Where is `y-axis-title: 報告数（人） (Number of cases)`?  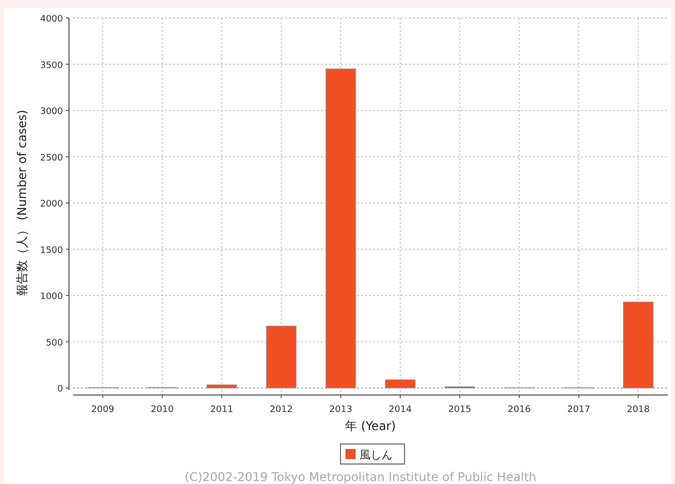 y-axis-title: 報告数（人） (Number of cases) is located at coordinates (22, 203).